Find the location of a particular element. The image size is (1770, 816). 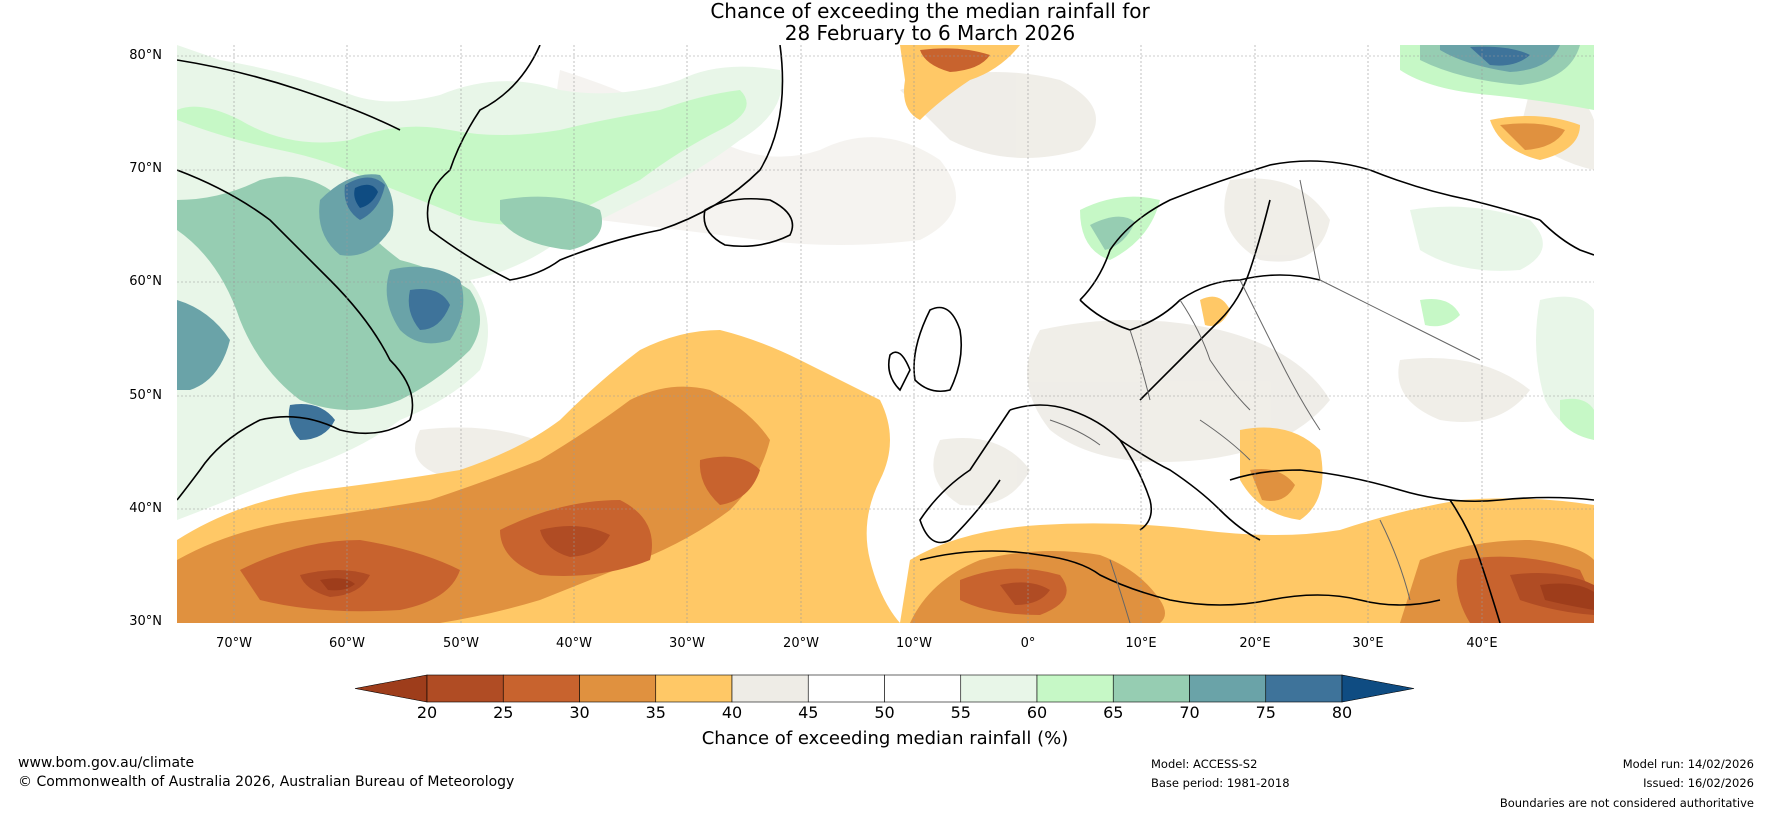

colorbar-tick-label: 60 is located at coordinates (1037, 712).